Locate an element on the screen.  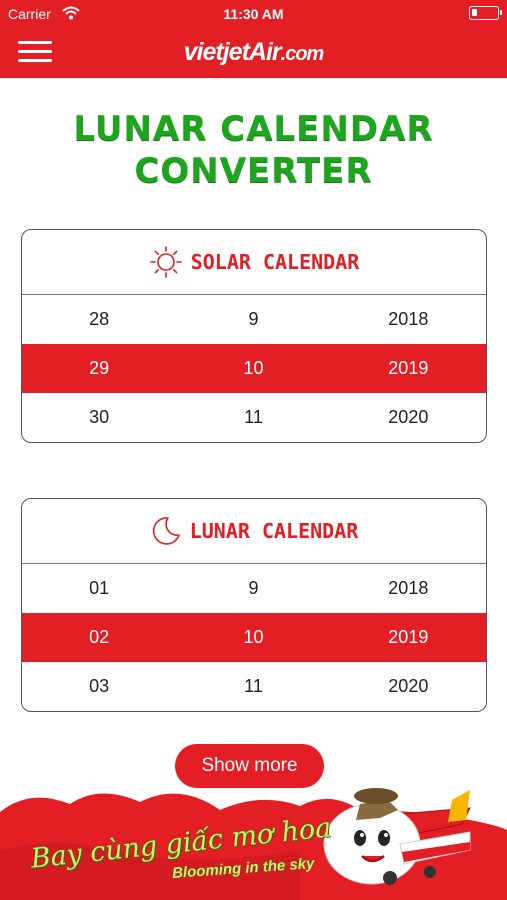
carrier-label: Carrier is located at coordinates (29, 14).